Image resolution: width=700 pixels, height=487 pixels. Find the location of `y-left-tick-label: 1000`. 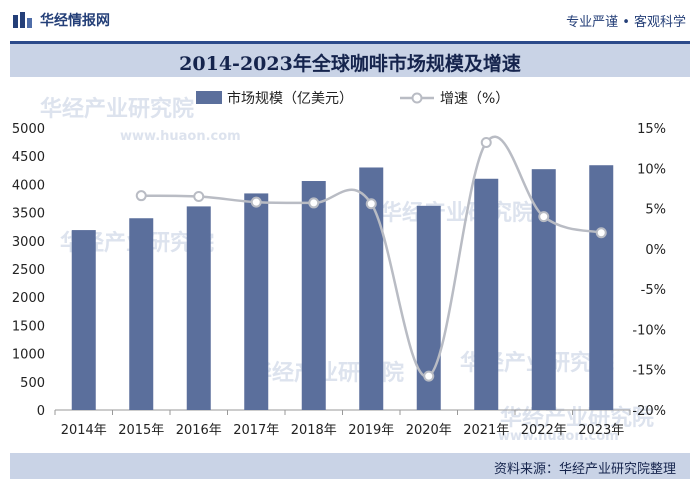

y-left-tick-label: 1000 is located at coordinates (28, 355).